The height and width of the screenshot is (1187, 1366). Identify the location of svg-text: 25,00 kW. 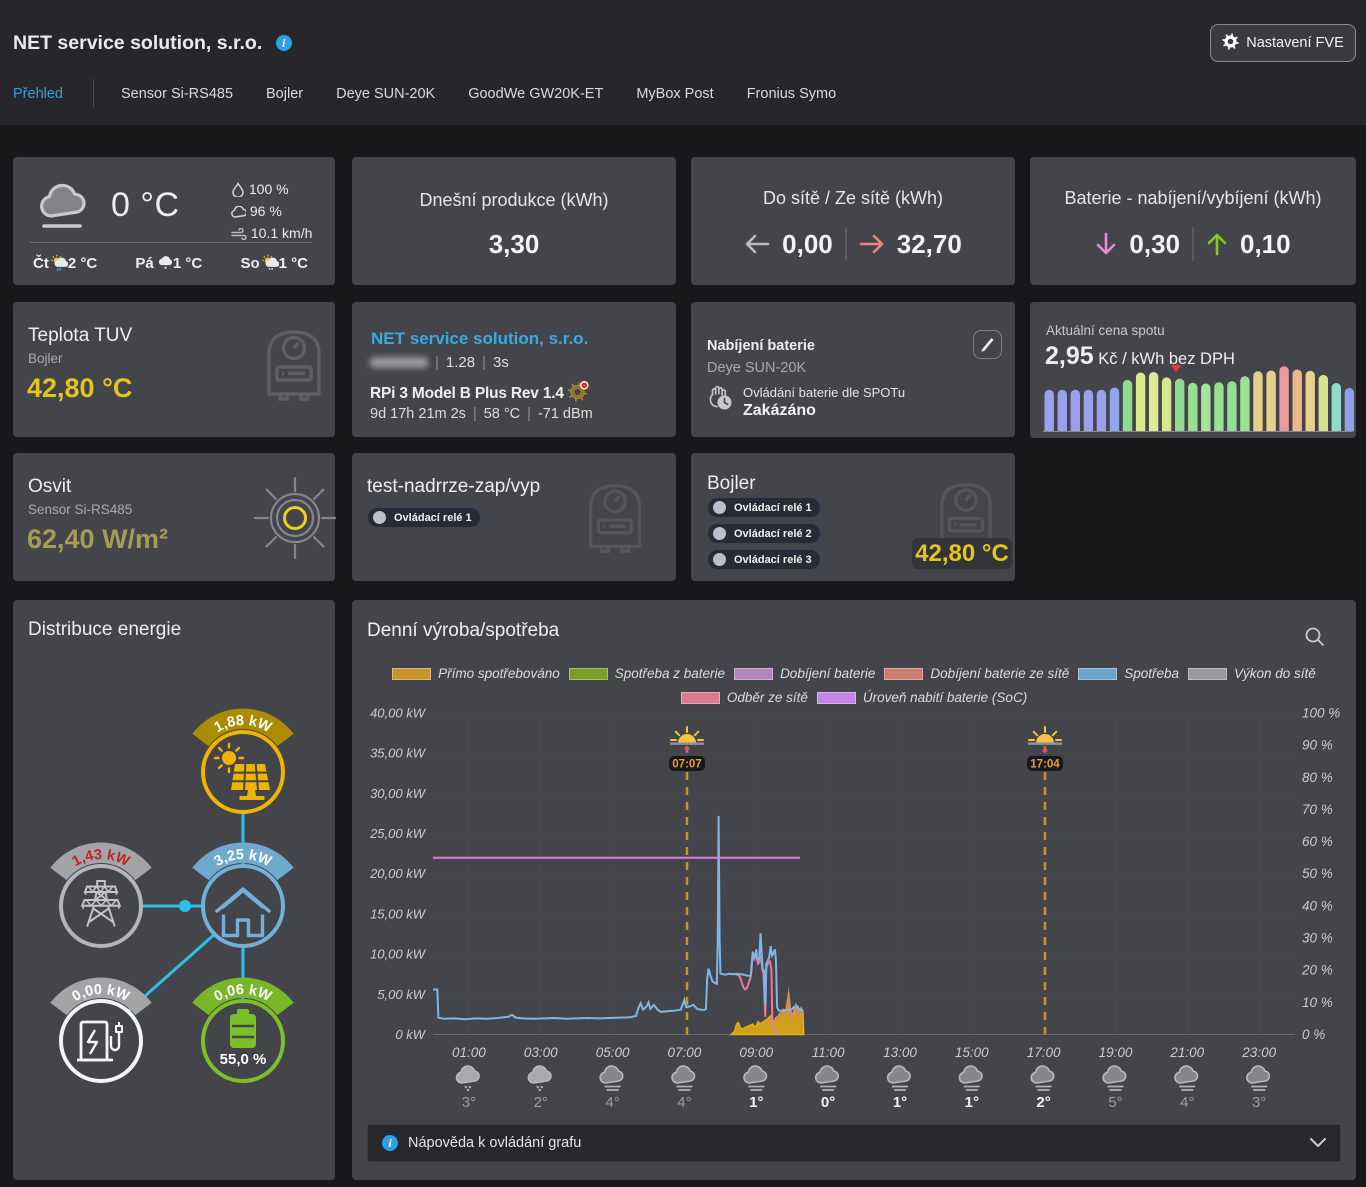
(398, 833).